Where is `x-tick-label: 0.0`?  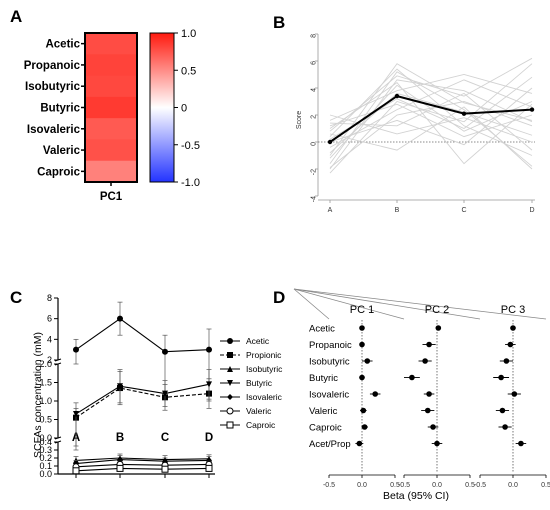 x-tick-label: 0.0 is located at coordinates (513, 485).